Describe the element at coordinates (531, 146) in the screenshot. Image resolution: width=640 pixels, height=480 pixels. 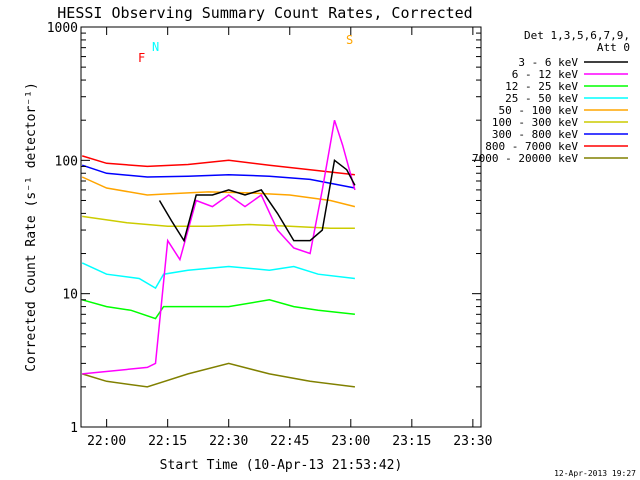
I see `legend-label-7: 800 - 7000 keV` at that location.